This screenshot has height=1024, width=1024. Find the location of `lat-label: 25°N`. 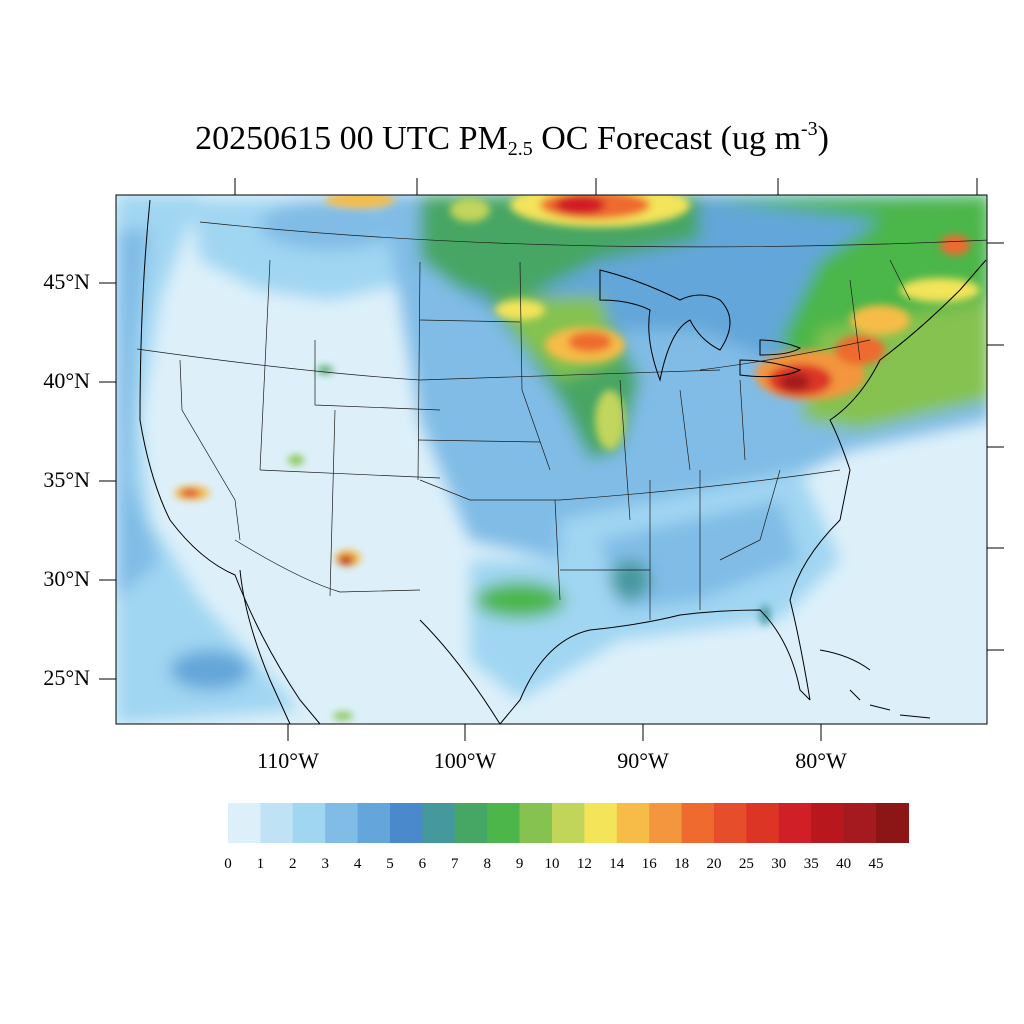

lat-label: 25°N is located at coordinates (66, 677).